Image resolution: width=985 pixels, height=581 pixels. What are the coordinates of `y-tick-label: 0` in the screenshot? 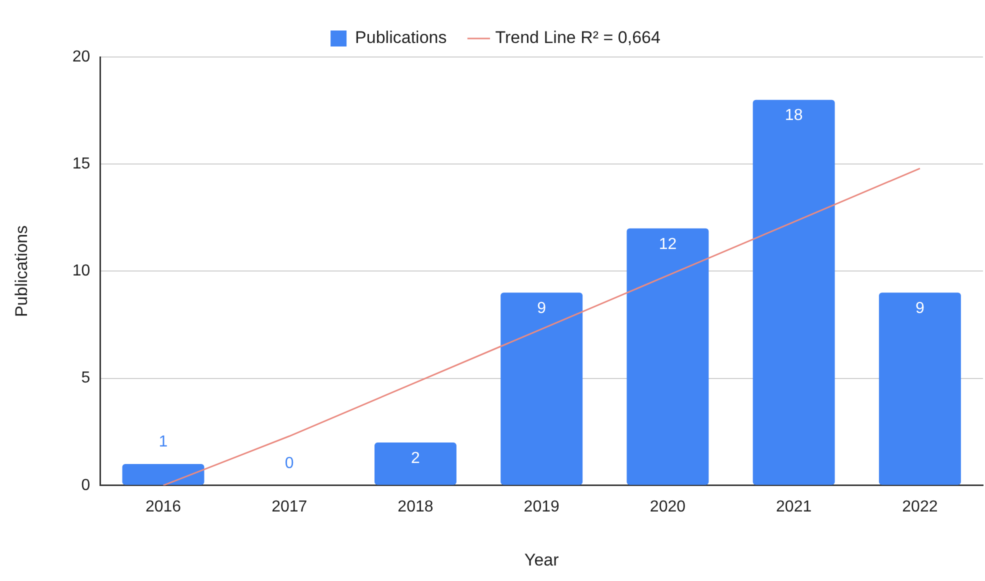 It's located at (85, 485).